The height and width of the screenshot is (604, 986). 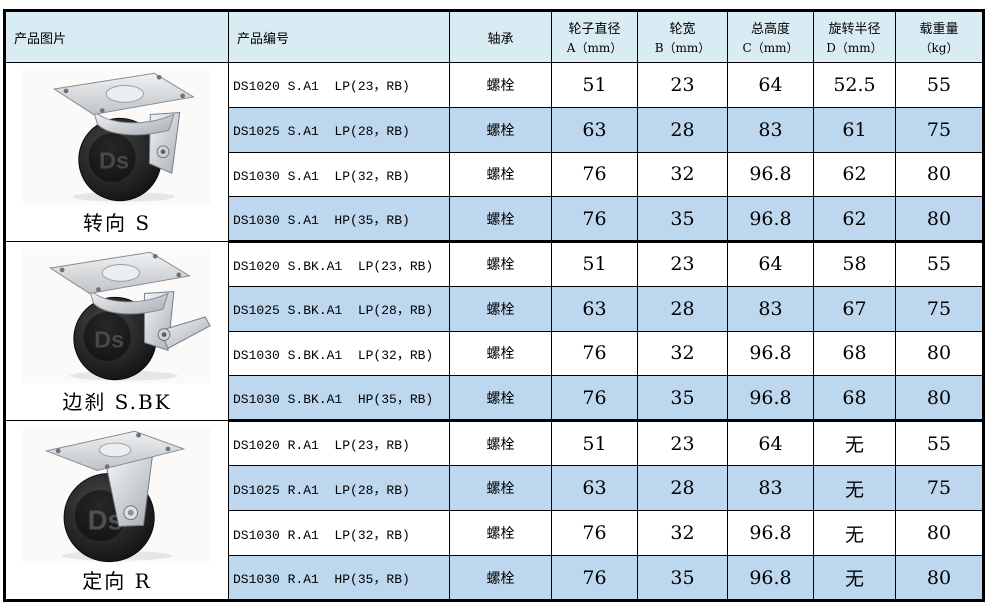 I want to click on col-header-sub: B（mm）, so click(x=682, y=48).